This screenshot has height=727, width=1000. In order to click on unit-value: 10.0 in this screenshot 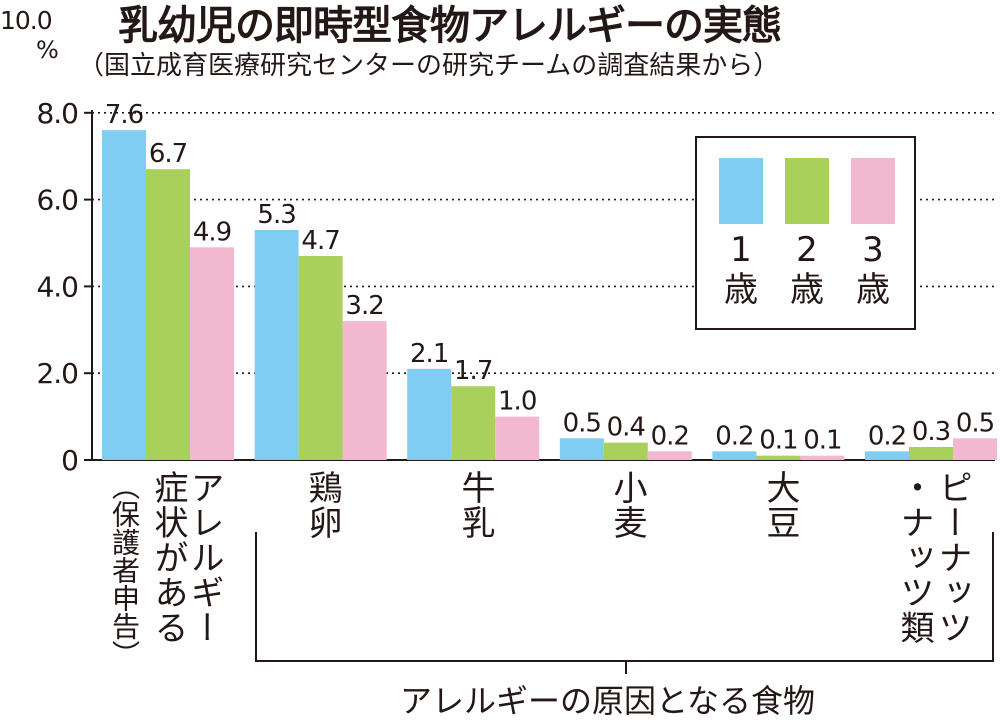, I will do `click(26, 20)`.